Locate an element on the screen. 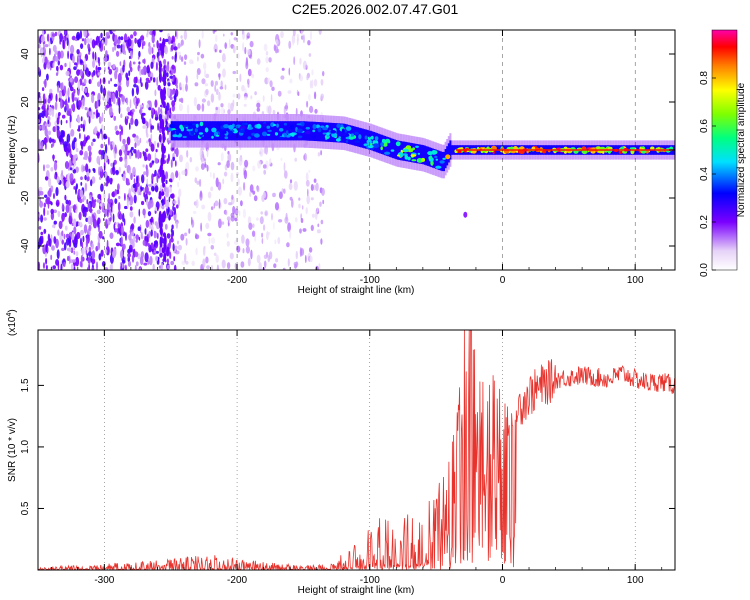 The width and height of the screenshot is (750, 600). isolated-blob is located at coordinates (465, 214).